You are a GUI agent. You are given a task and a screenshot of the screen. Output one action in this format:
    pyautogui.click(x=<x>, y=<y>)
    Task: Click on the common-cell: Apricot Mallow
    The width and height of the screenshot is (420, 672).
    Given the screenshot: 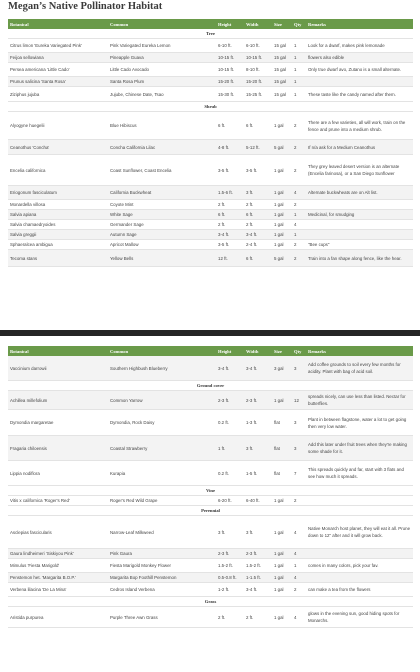 What is the action you would take?
    pyautogui.click(x=162, y=244)
    